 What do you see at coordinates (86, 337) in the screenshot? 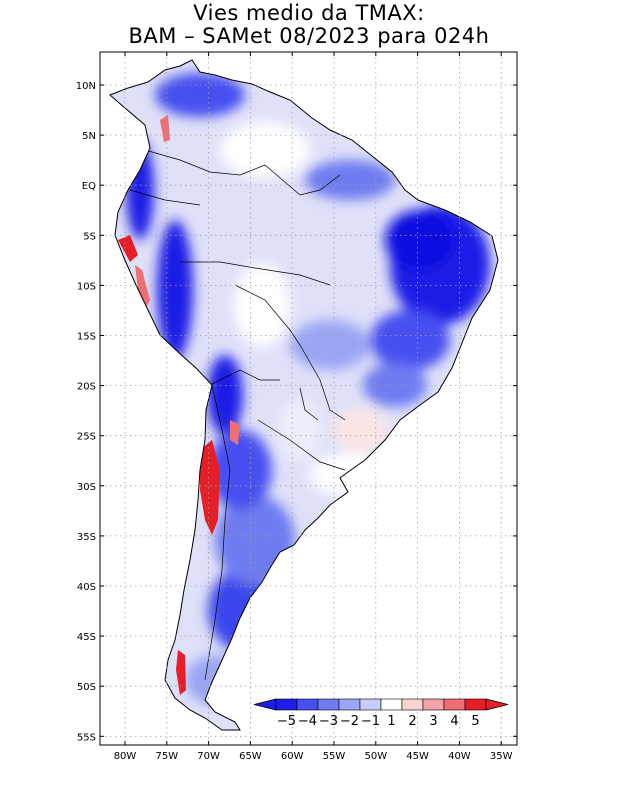
I see `lat-label: 15S` at bounding box center [86, 337].